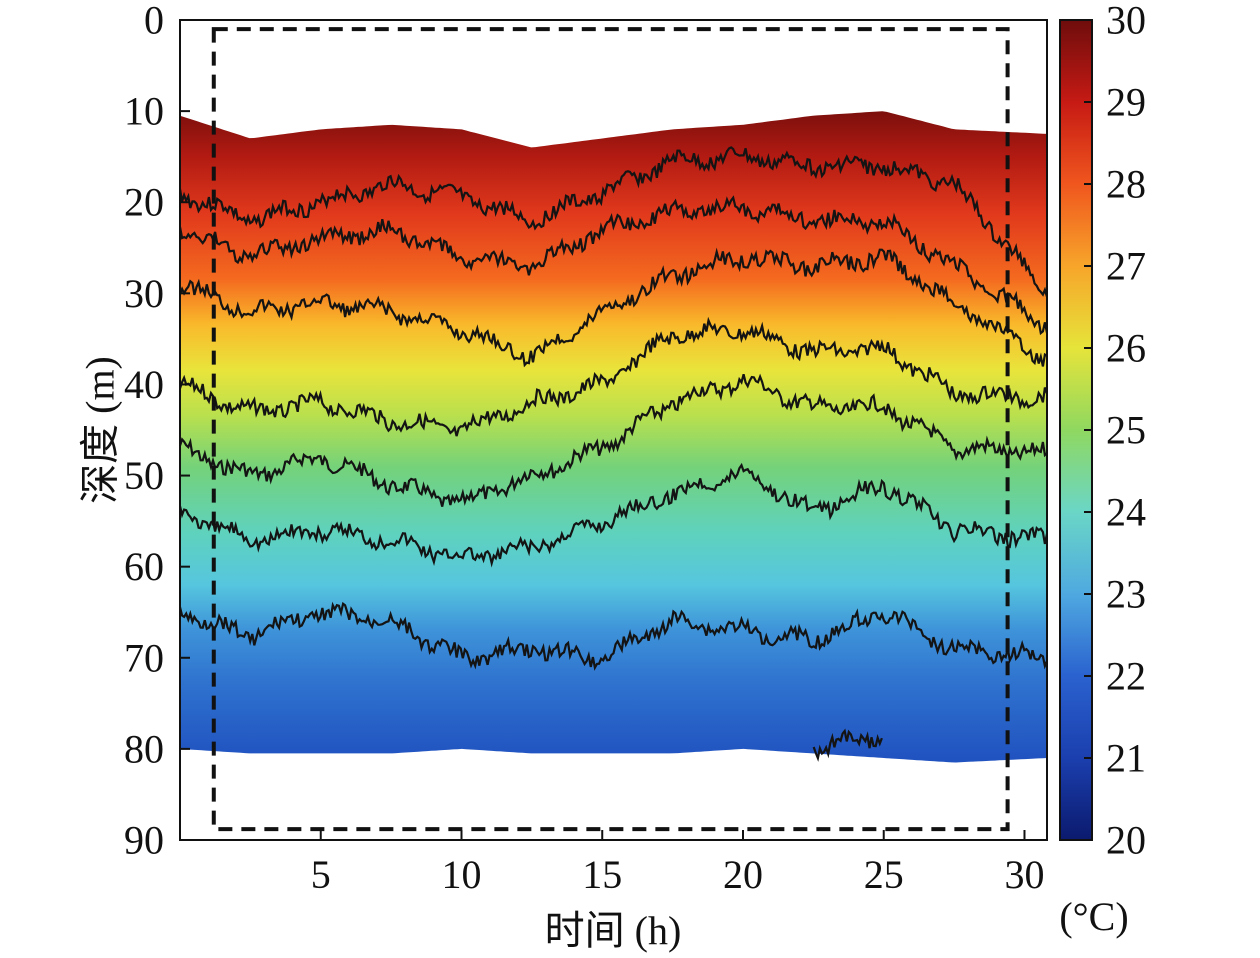  I want to click on colorbar-tick-label: 26, so click(1126, 348).